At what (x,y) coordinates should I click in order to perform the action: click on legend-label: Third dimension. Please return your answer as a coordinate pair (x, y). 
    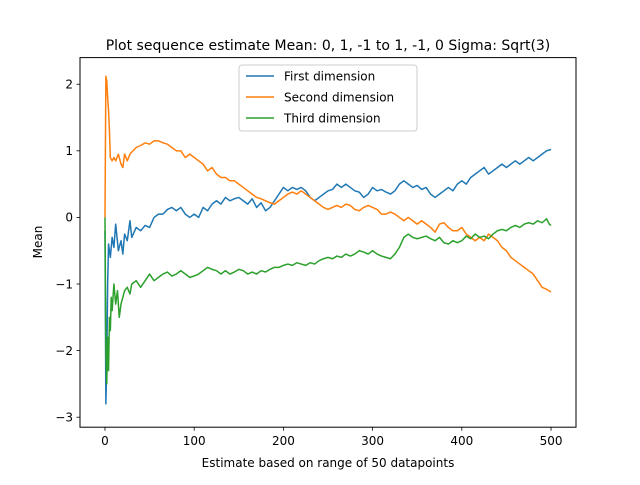
    Looking at the image, I should click on (332, 118).